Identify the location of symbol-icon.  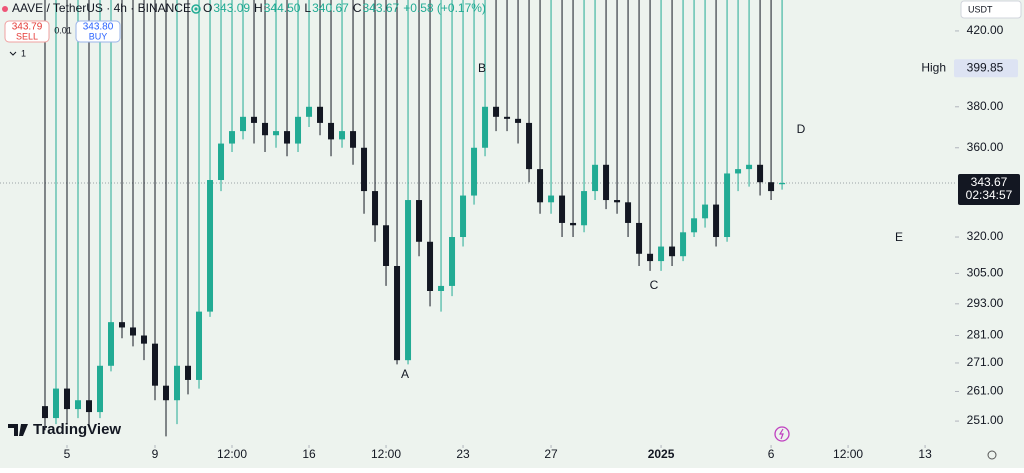
(5, 9).